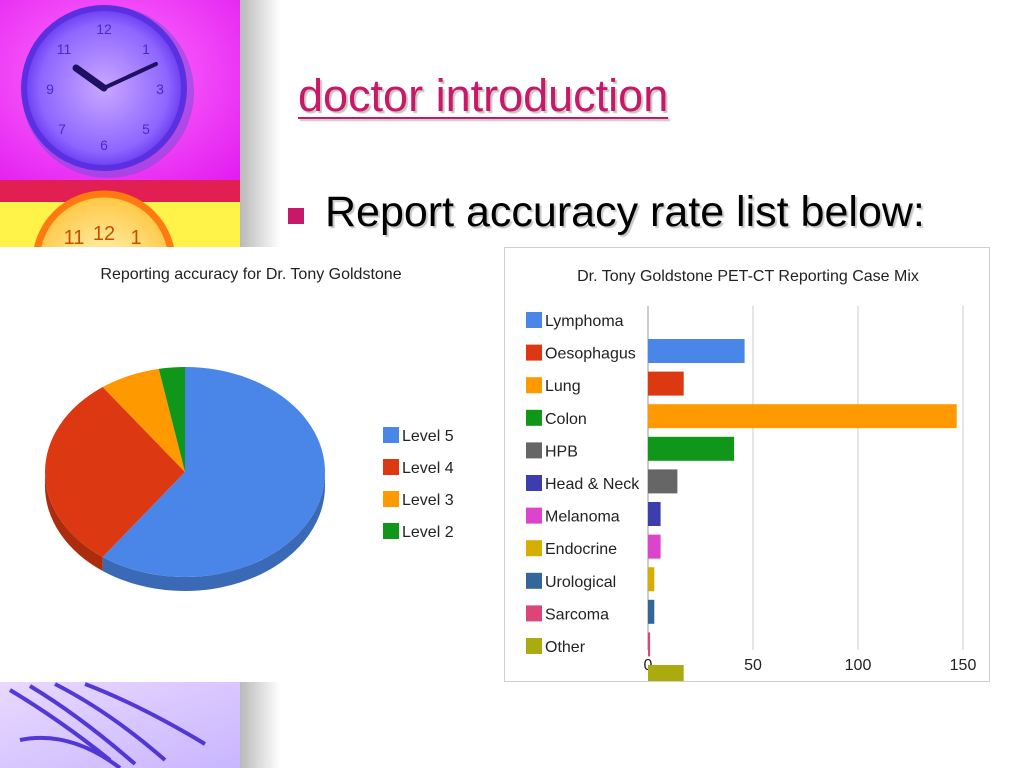 The width and height of the screenshot is (1024, 768). What do you see at coordinates (651, 611) in the screenshot?
I see `bar-urological` at bounding box center [651, 611].